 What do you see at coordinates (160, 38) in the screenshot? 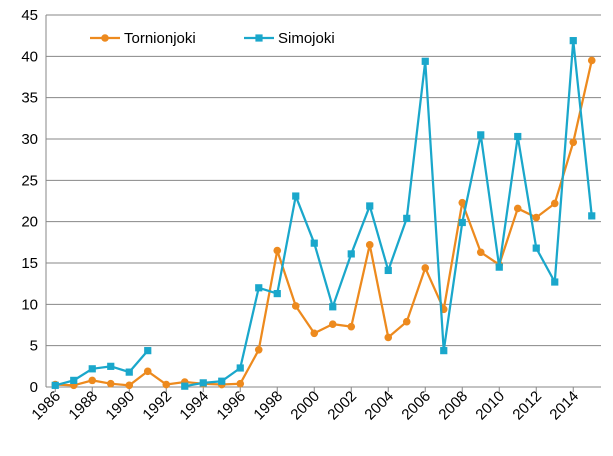
I see `legend-label: Tornionjoki` at bounding box center [160, 38].